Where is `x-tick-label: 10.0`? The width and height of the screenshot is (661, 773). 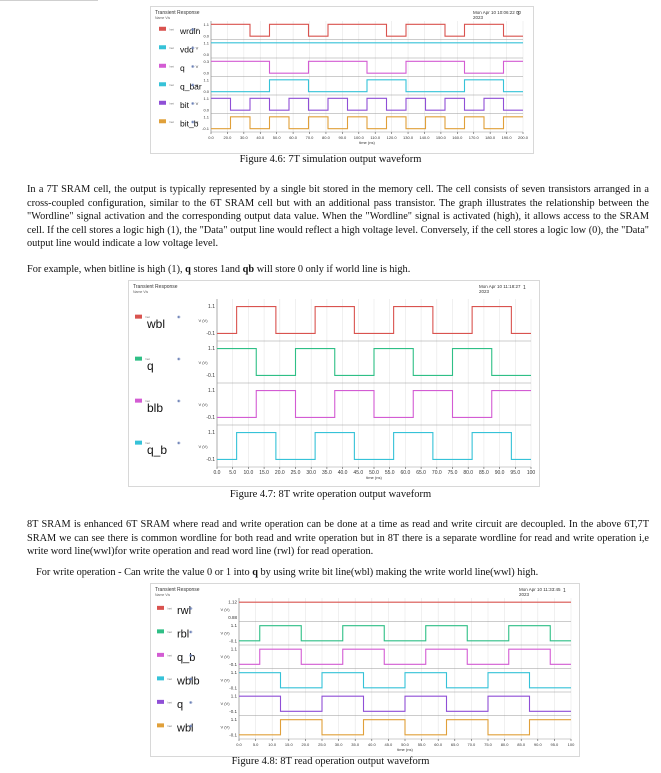 x-tick-label: 10.0 is located at coordinates (272, 744).